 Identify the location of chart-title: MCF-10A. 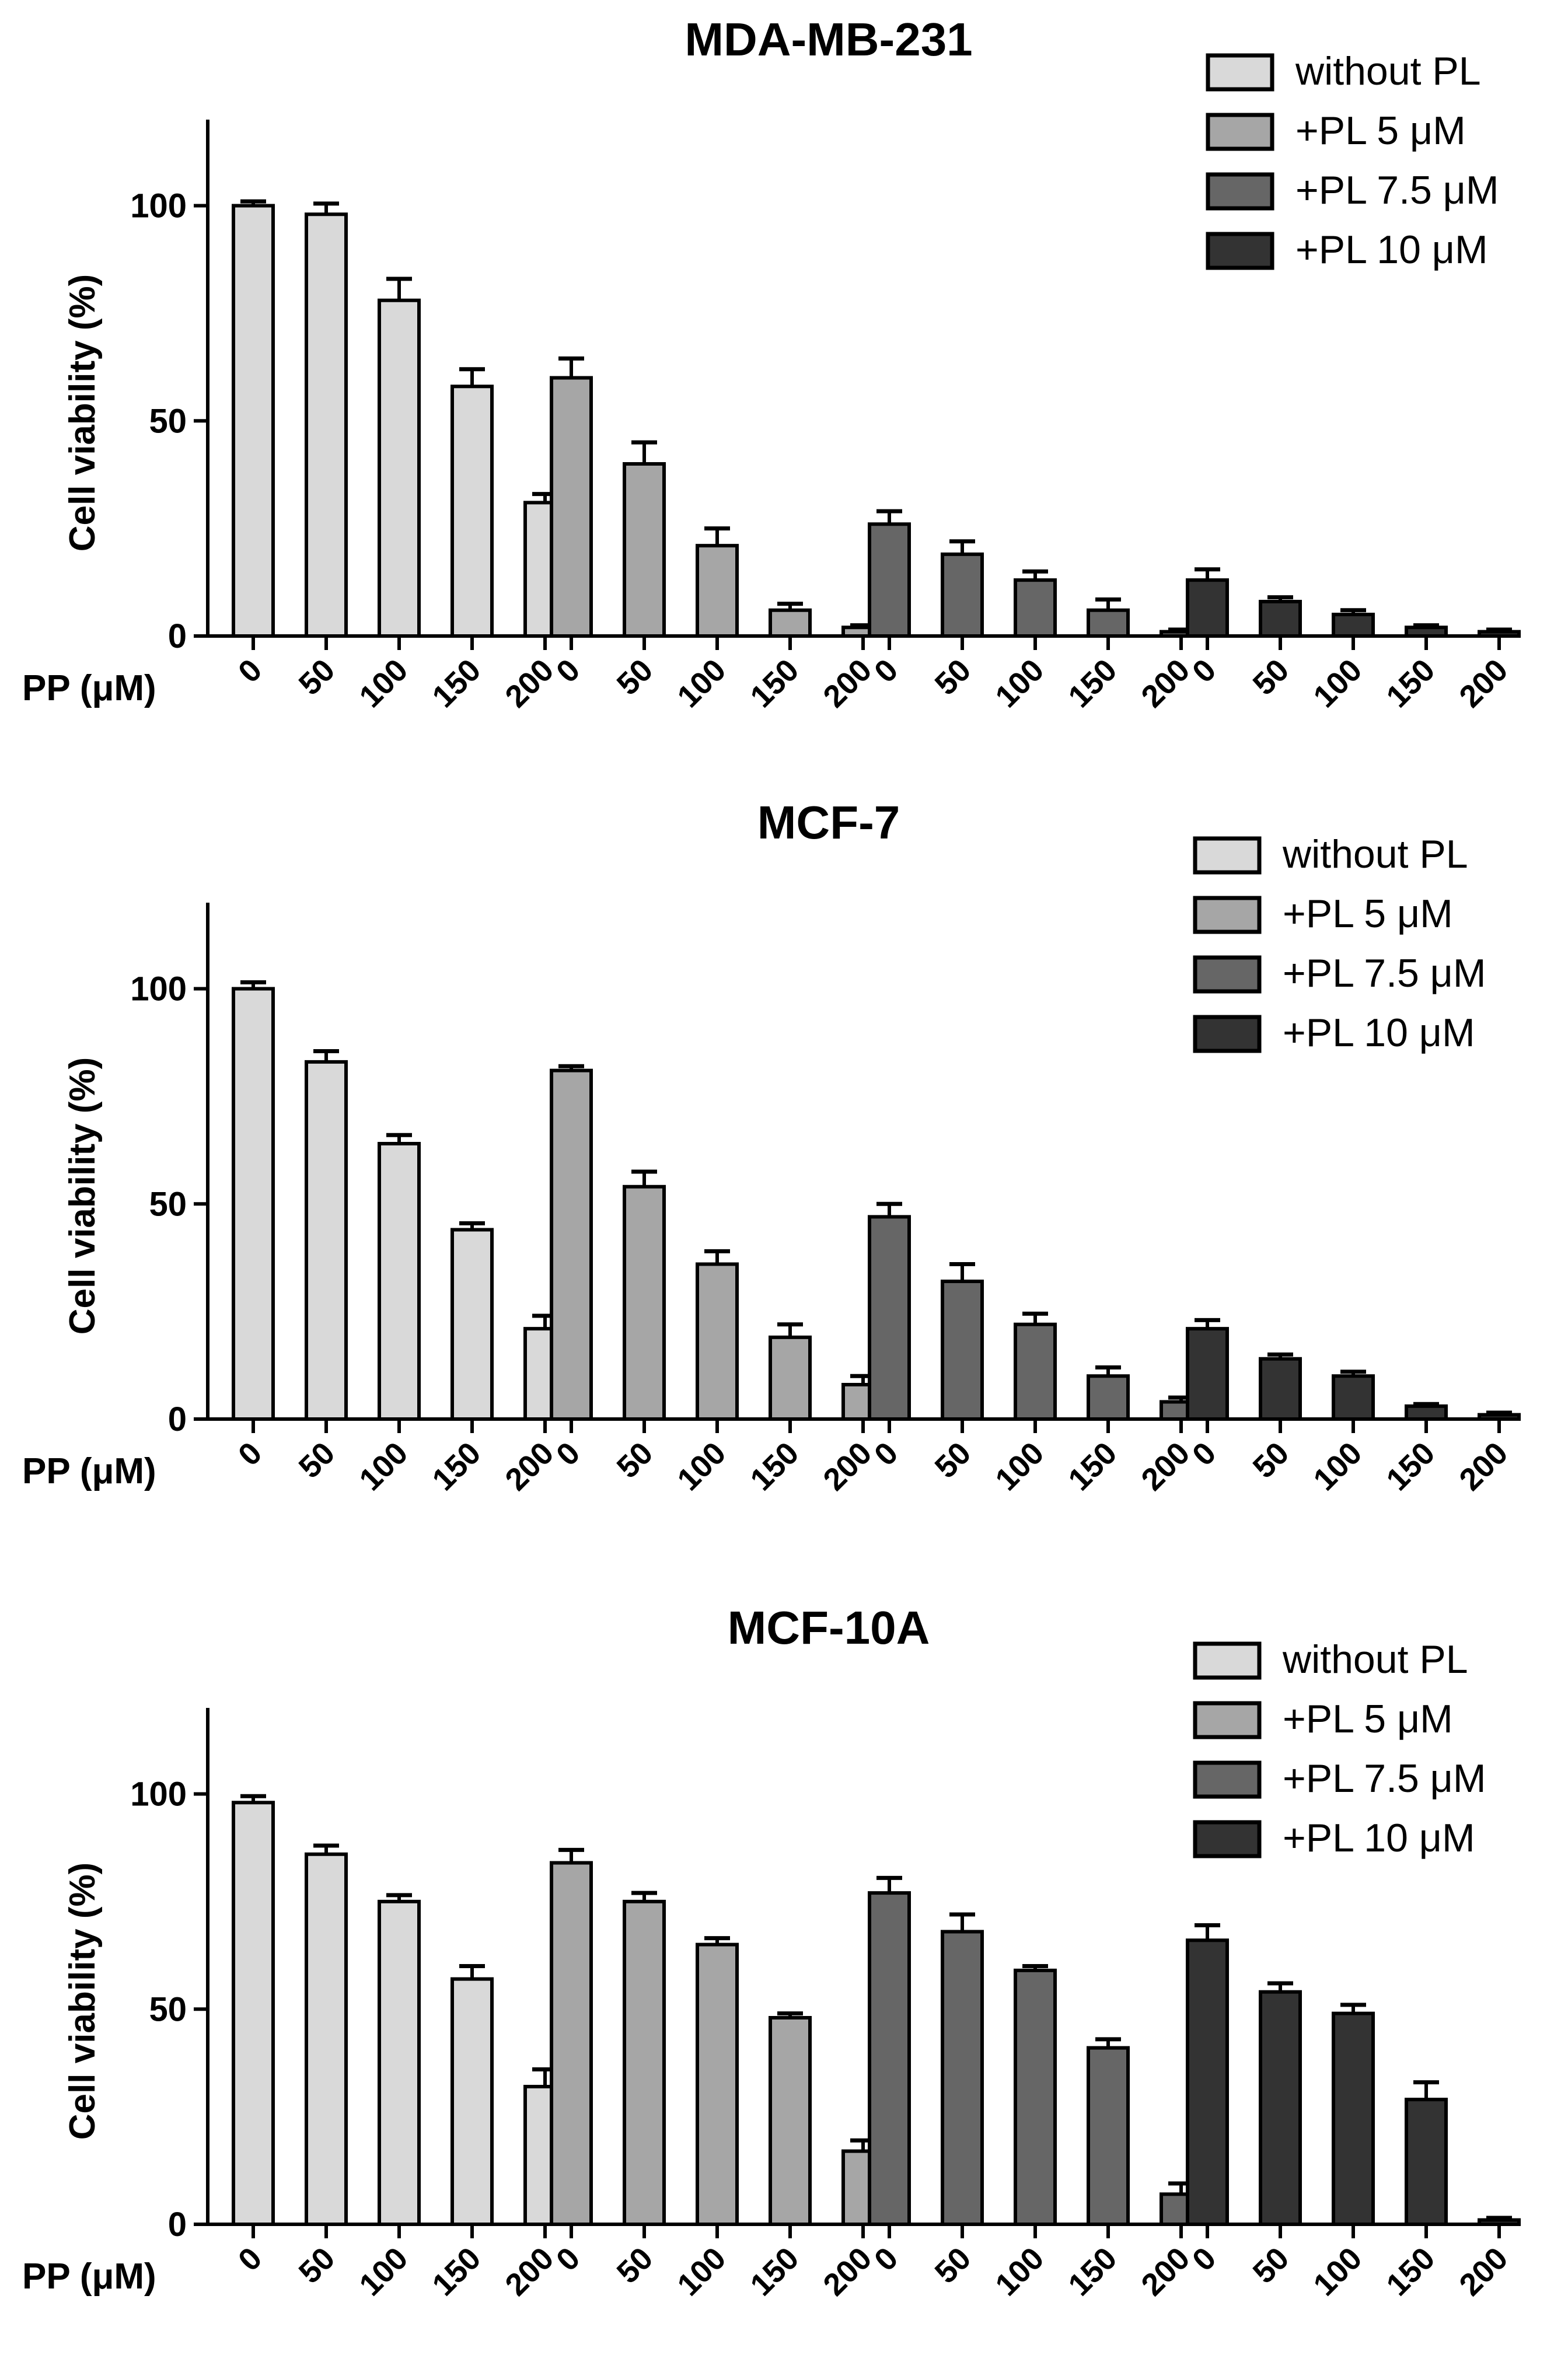
(829, 1628).